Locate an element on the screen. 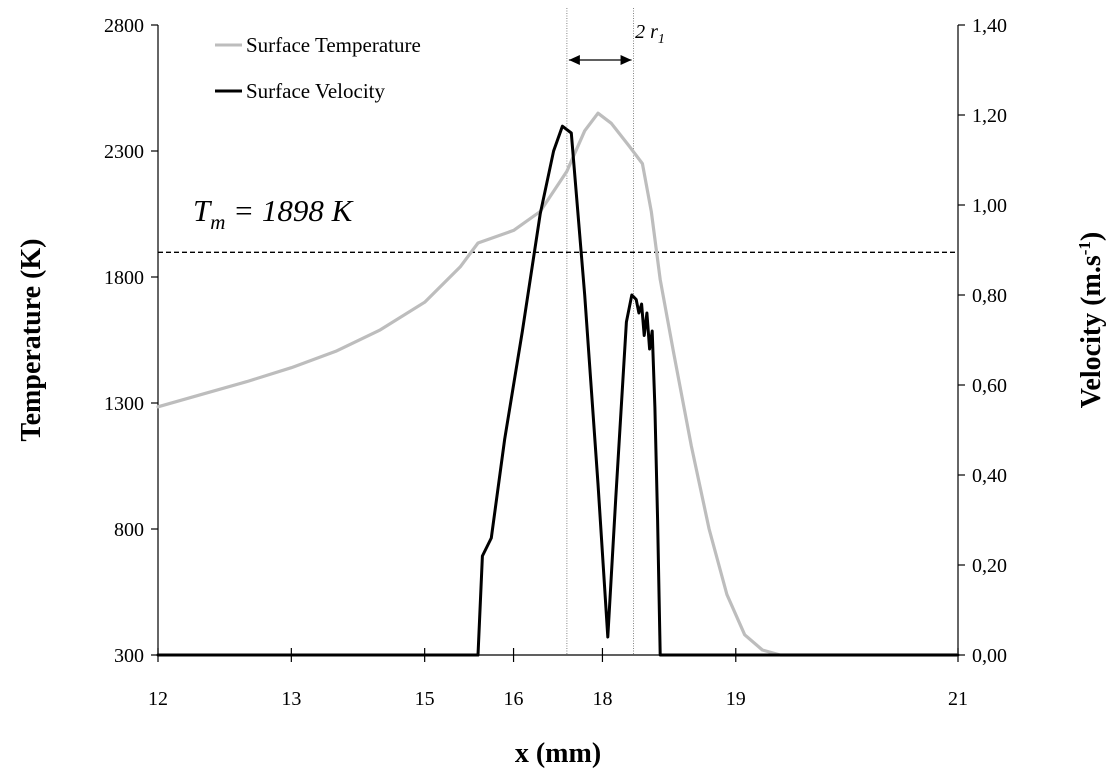  threshold-label: Tm = 1898 K is located at coordinates (274, 213).